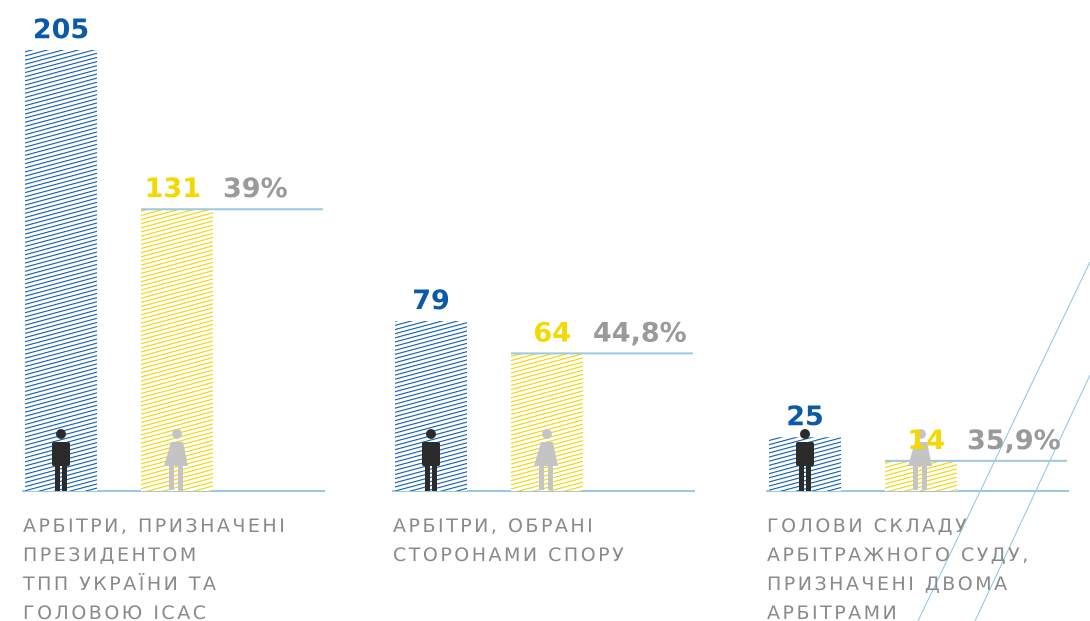  Describe the element at coordinates (805, 416) in the screenshot. I see `value-label: 25` at that location.